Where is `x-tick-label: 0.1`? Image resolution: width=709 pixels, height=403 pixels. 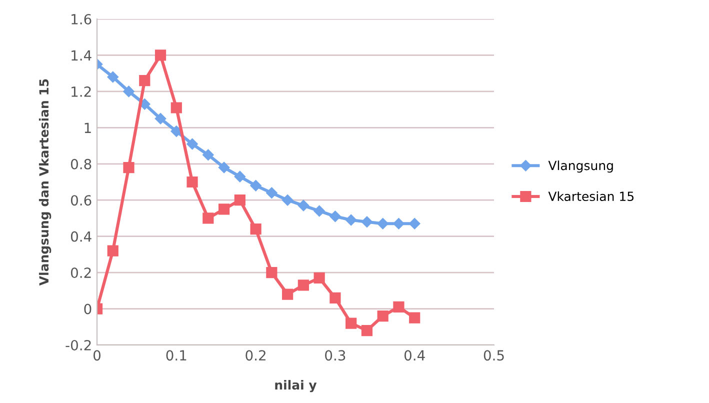
x-tick-label: 0.1 is located at coordinates (176, 355).